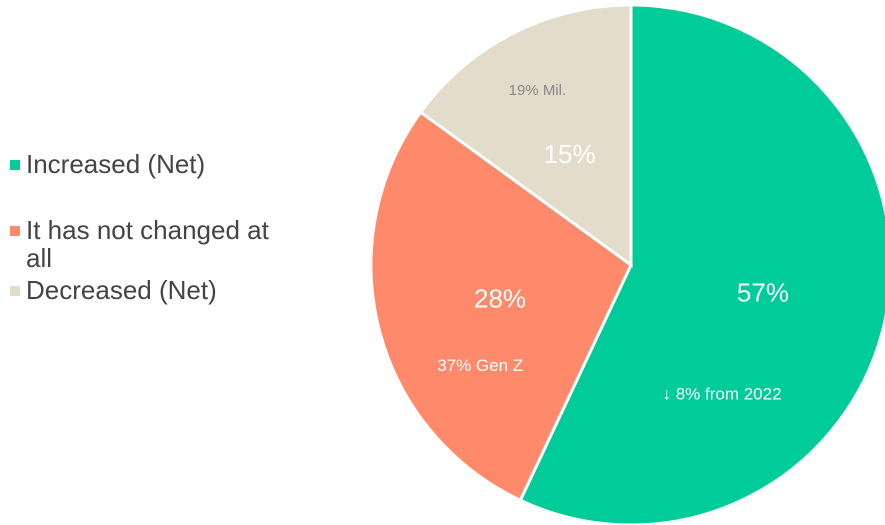  Describe the element at coordinates (500, 298) in the screenshot. I see `value-label: 28%` at that location.